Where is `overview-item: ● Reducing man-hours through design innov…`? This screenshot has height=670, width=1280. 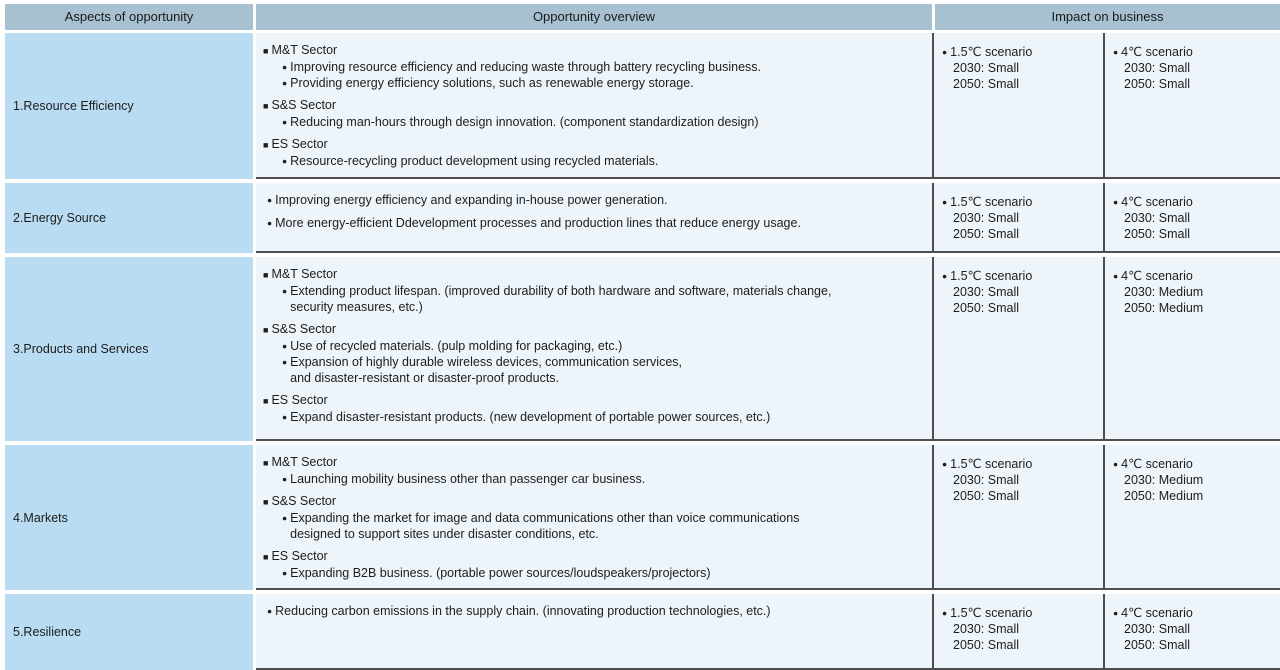 overview-item: ● Reducing man-hours through design innov… is located at coordinates (590, 122).